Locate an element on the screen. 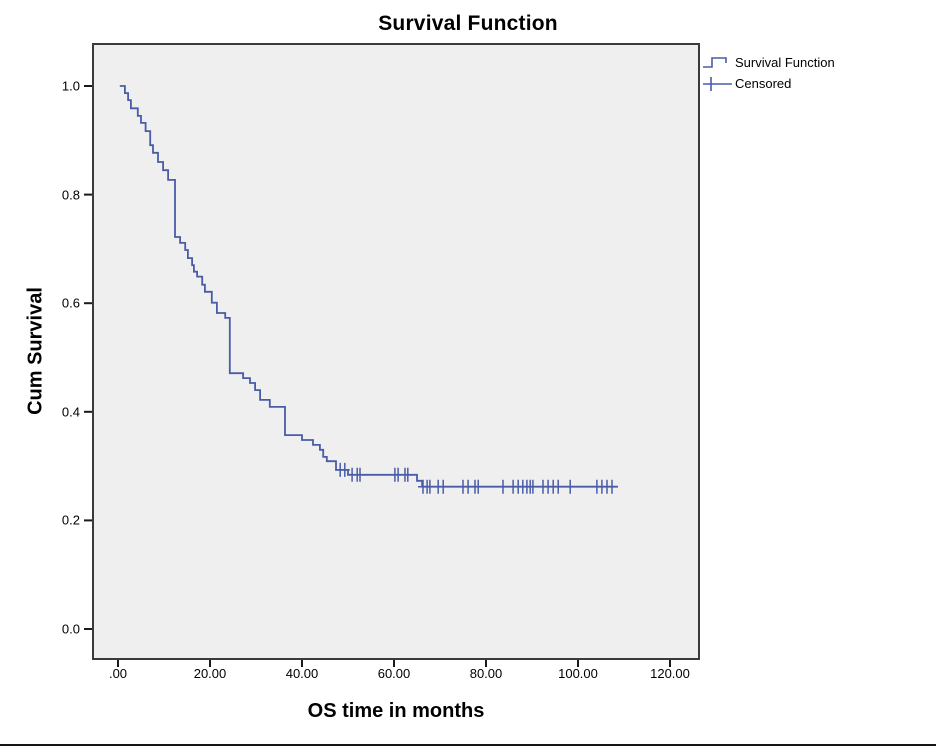  legend-label-survival-function: Survival Function is located at coordinates (785, 62).